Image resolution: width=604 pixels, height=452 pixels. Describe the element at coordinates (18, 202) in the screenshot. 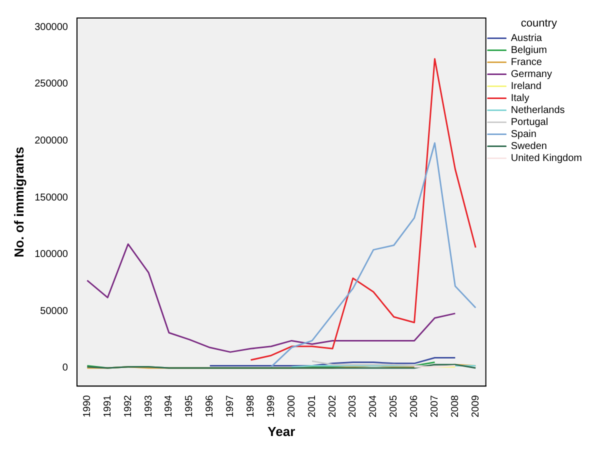

I see `y-axis-title: No. of immigrants` at that location.